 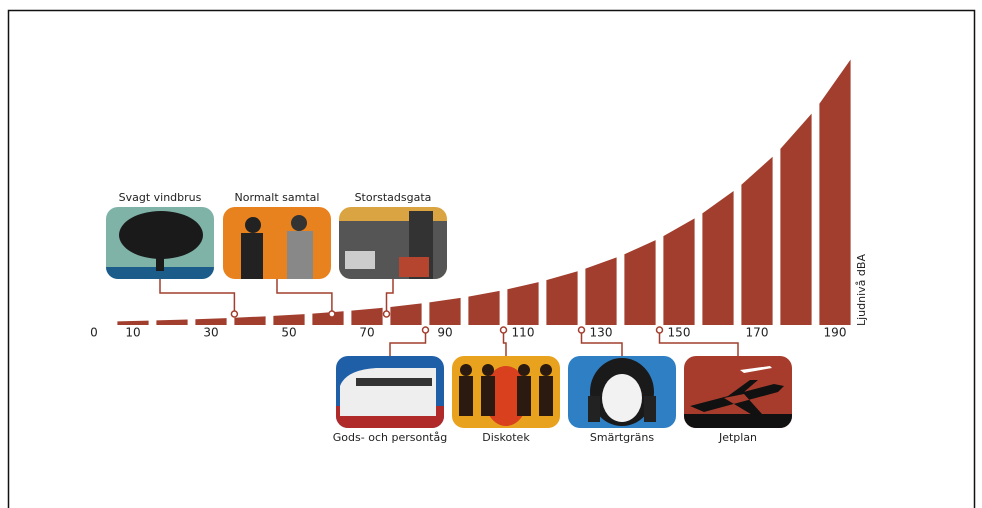 What do you see at coordinates (132, 333) in the screenshot?
I see `x-tick-label: 10` at bounding box center [132, 333].